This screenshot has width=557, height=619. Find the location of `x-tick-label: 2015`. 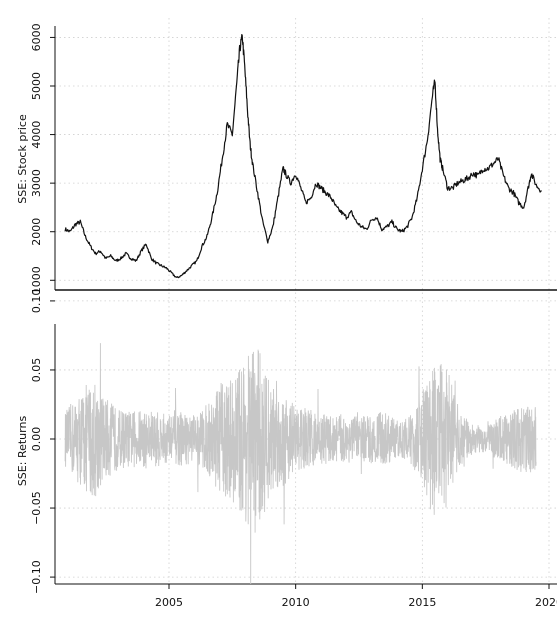

x-tick-label: 2015 is located at coordinates (422, 602).